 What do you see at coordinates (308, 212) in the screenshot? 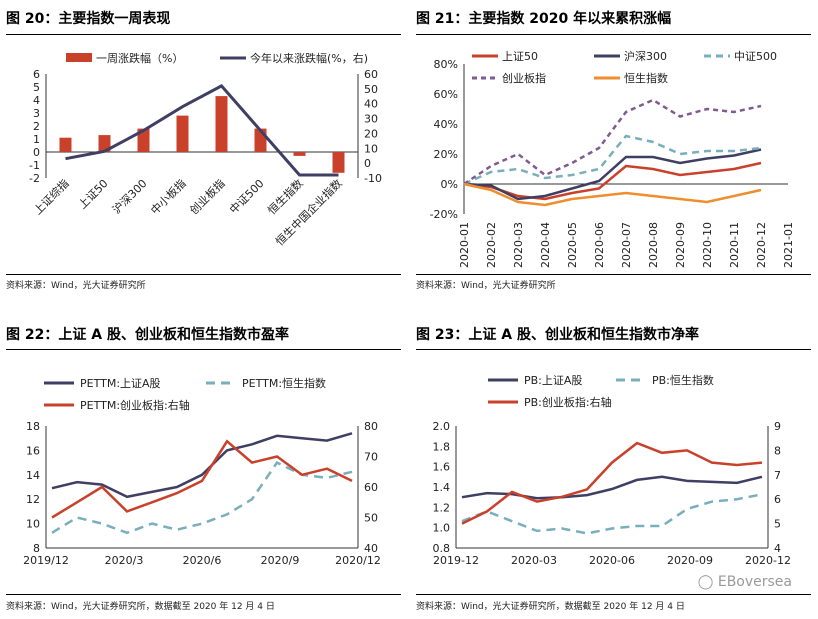
I see `category-label: 恒生中国企业指数` at bounding box center [308, 212].